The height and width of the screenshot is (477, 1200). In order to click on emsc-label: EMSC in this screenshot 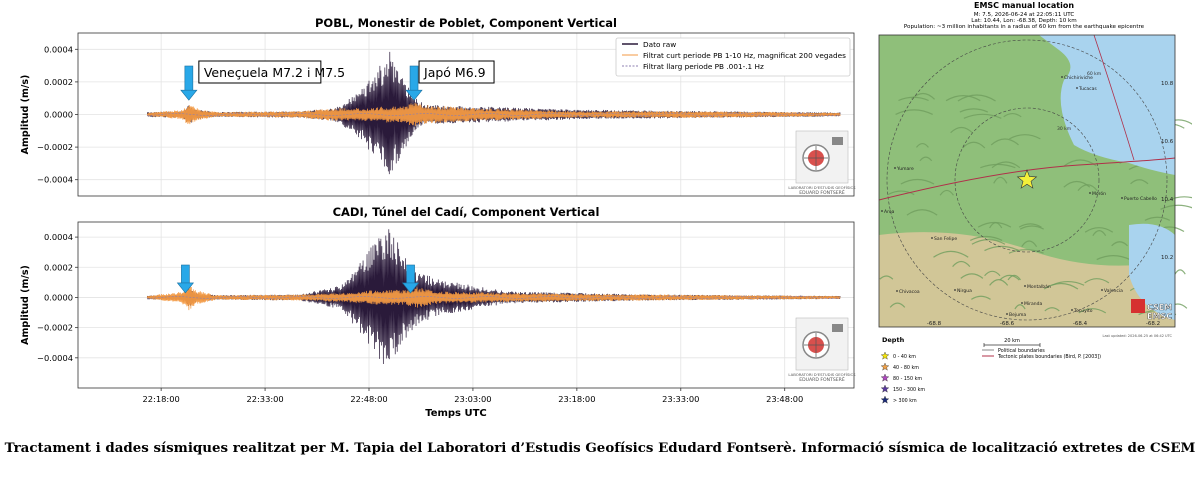, I will do `click(1159, 316)`.